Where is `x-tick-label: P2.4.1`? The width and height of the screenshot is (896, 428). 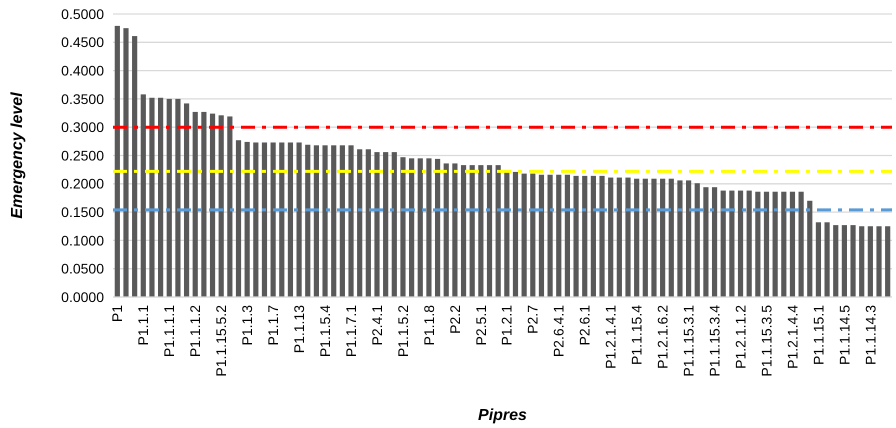 x-tick-label: P2.4.1 is located at coordinates (376, 325).